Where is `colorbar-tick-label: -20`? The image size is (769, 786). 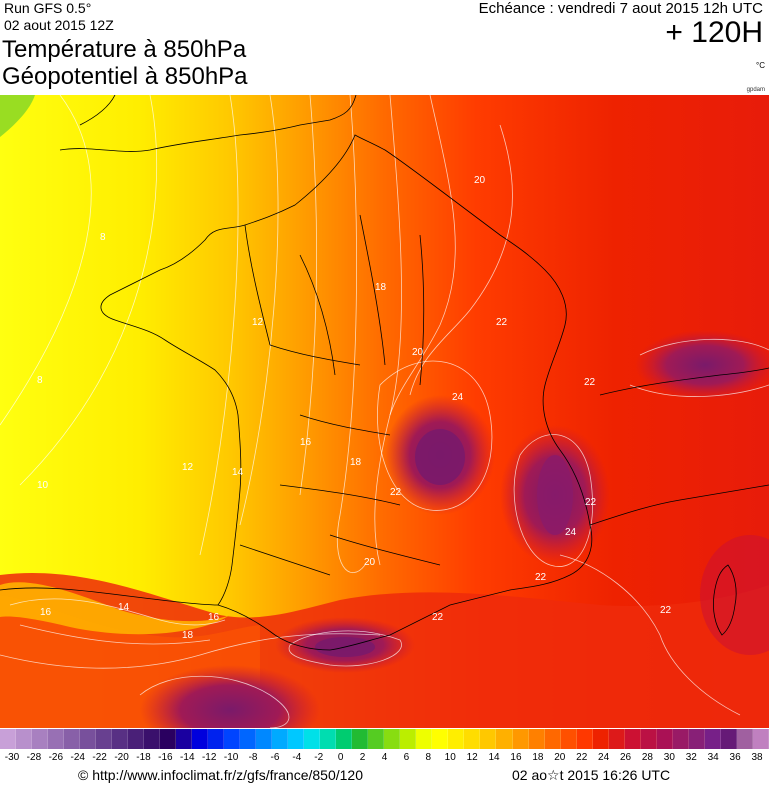
colorbar-tick-label: -20 is located at coordinates (121, 757).